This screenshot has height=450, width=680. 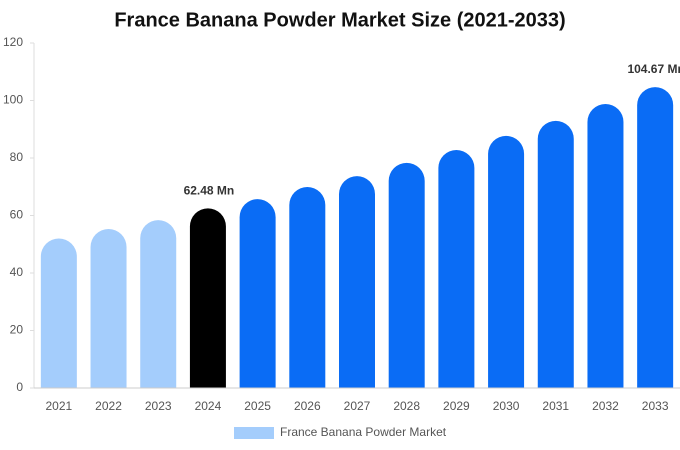 What do you see at coordinates (257, 406) in the screenshot?
I see `x-tick-label: 2025` at bounding box center [257, 406].